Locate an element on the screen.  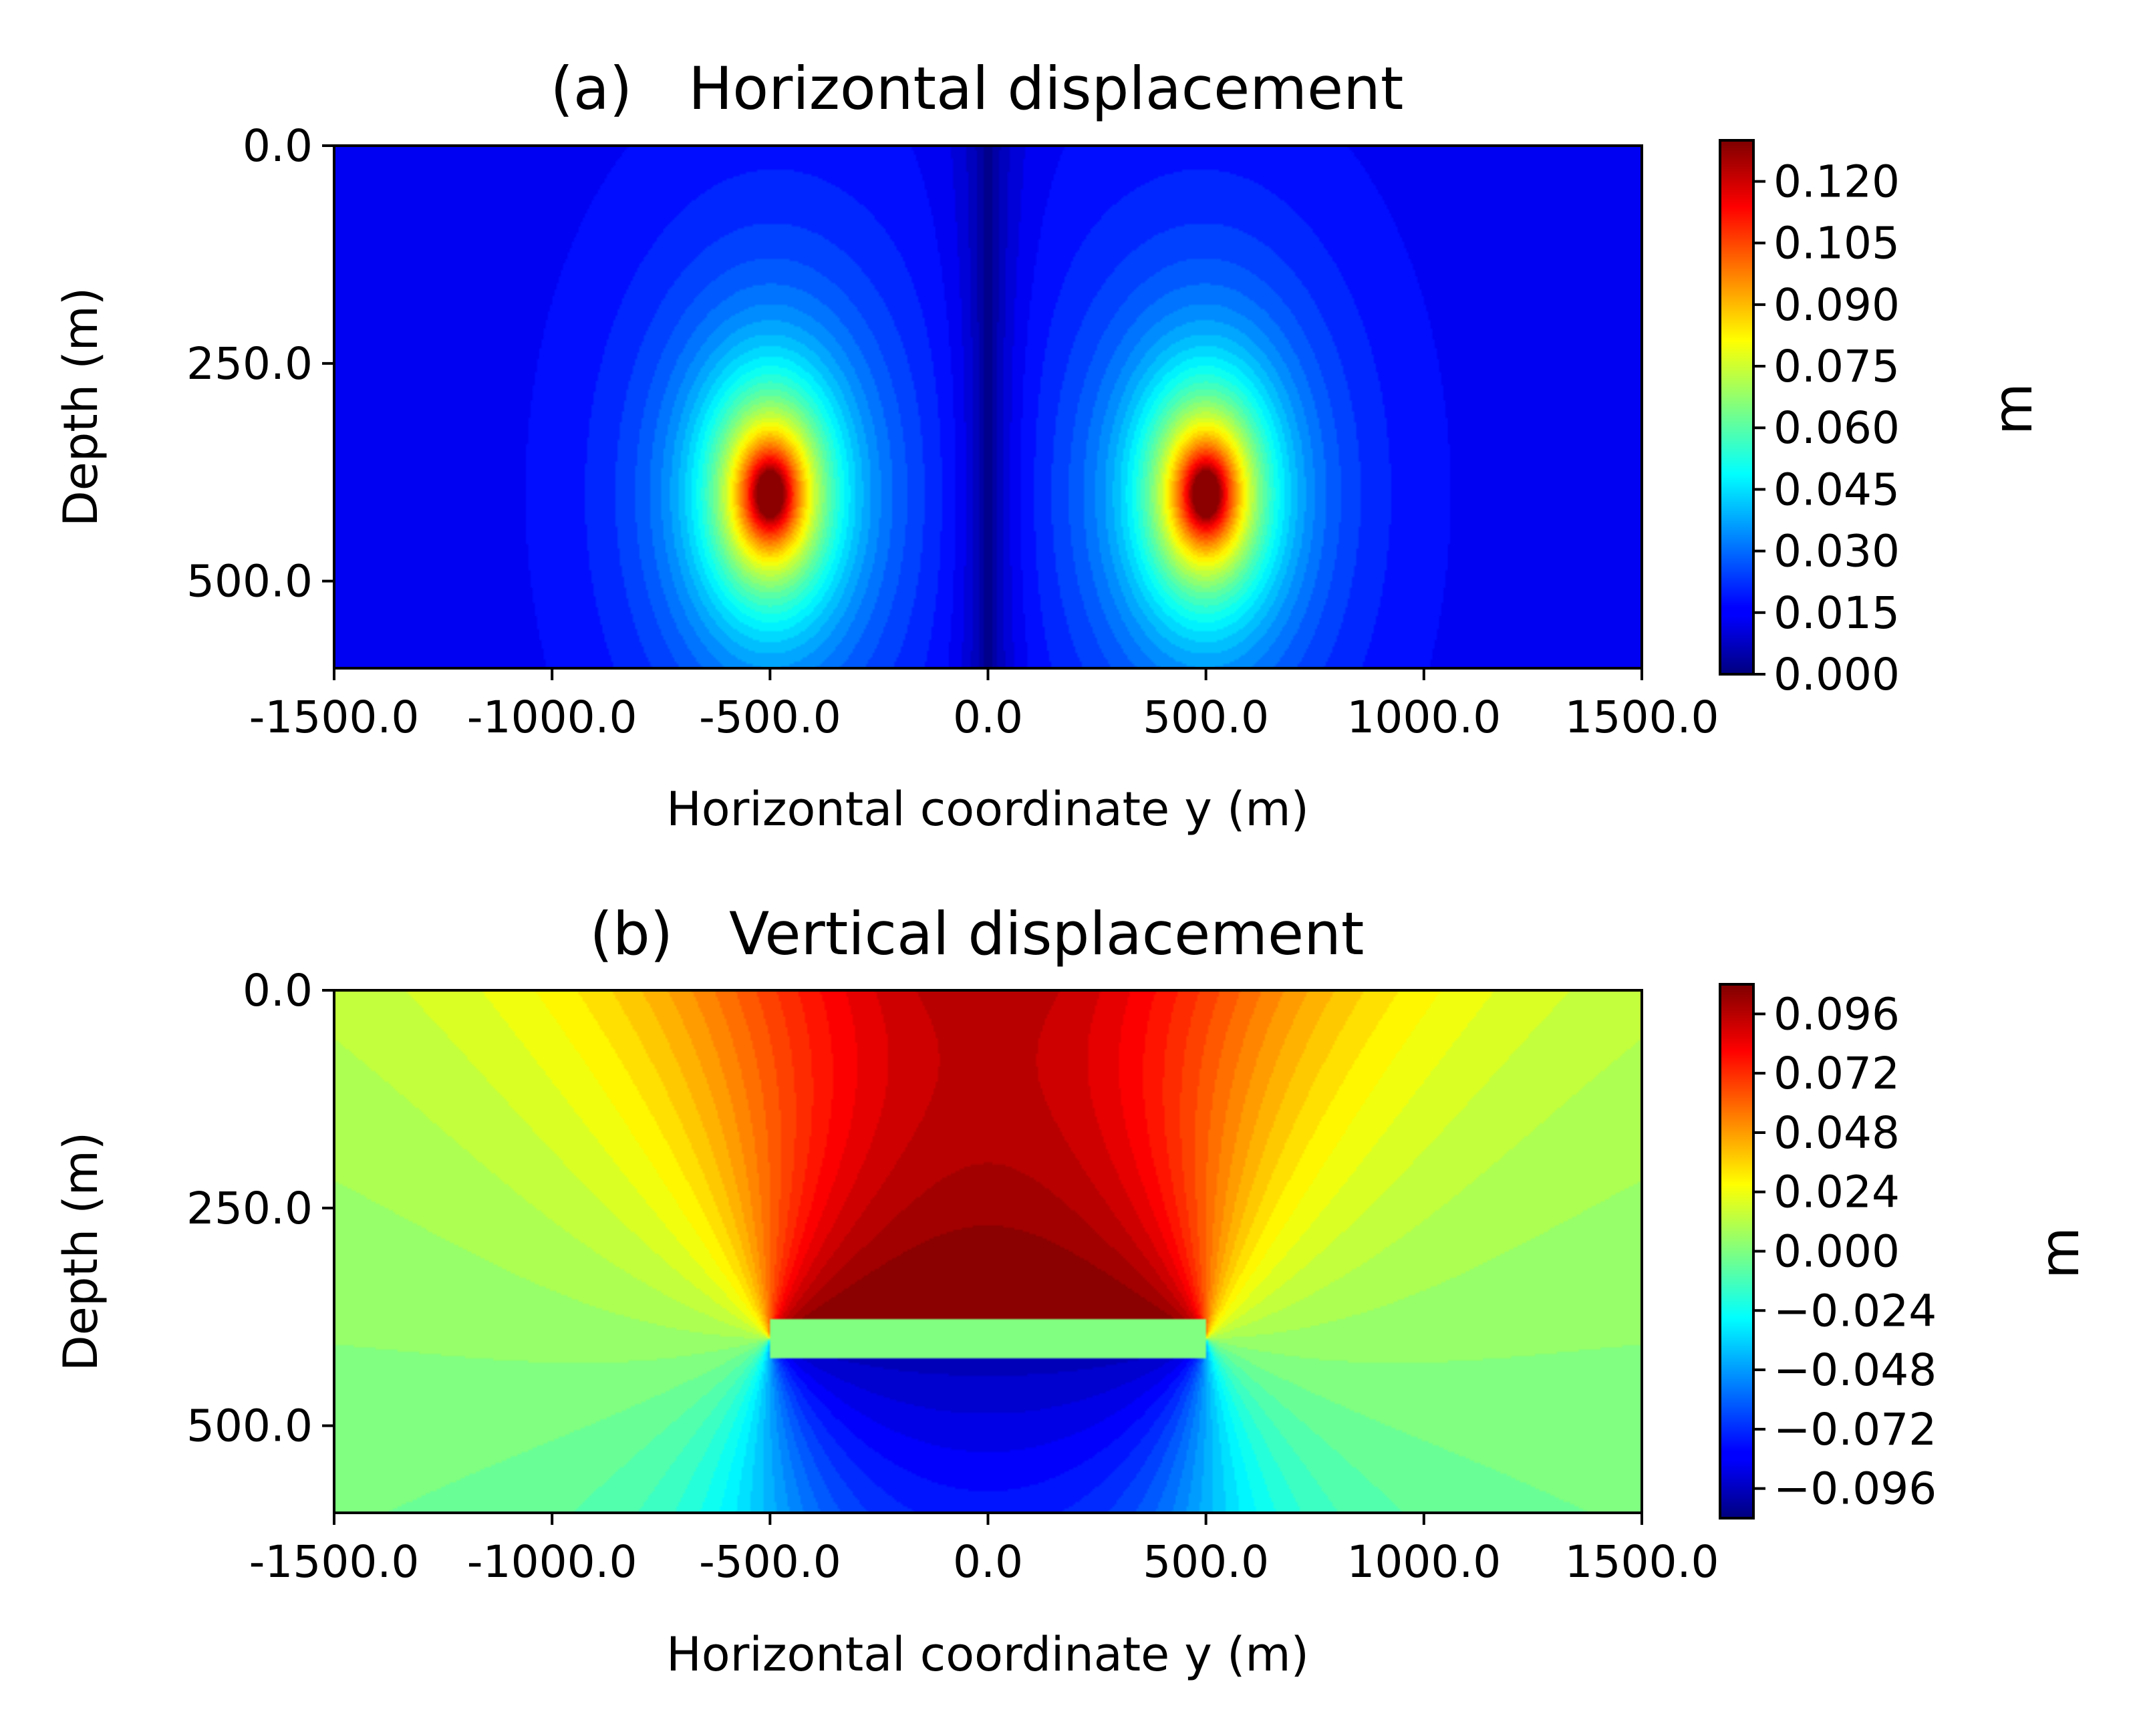
colorbar-tick-label: 0.045 is located at coordinates (1837, 489).